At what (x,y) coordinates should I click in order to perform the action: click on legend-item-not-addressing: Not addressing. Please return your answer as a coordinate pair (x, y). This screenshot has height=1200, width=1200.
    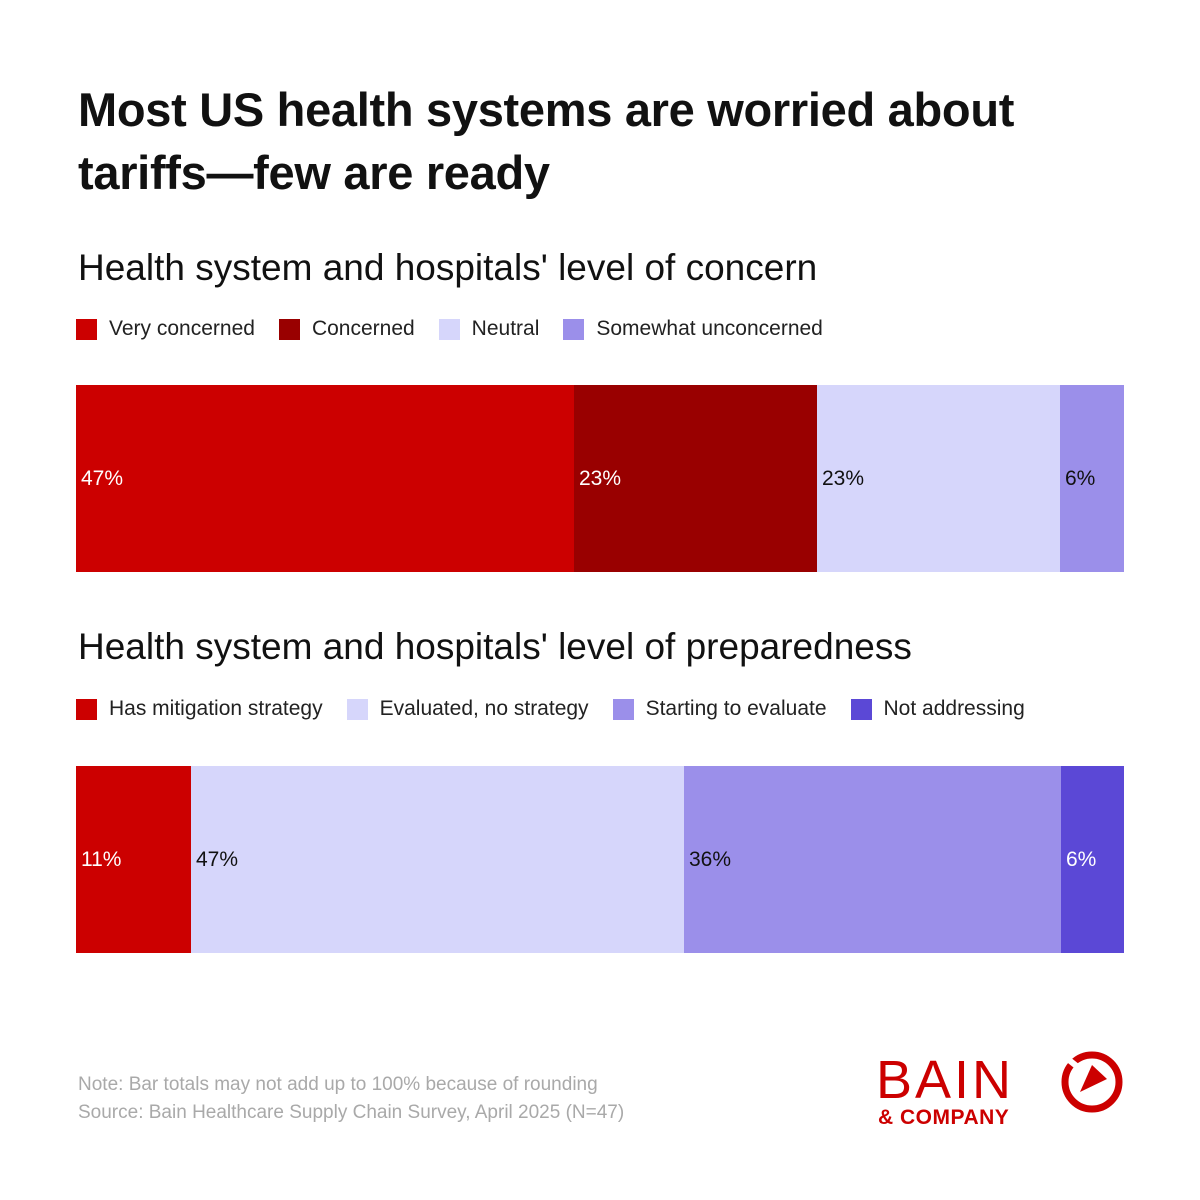
    Looking at the image, I should click on (937, 709).